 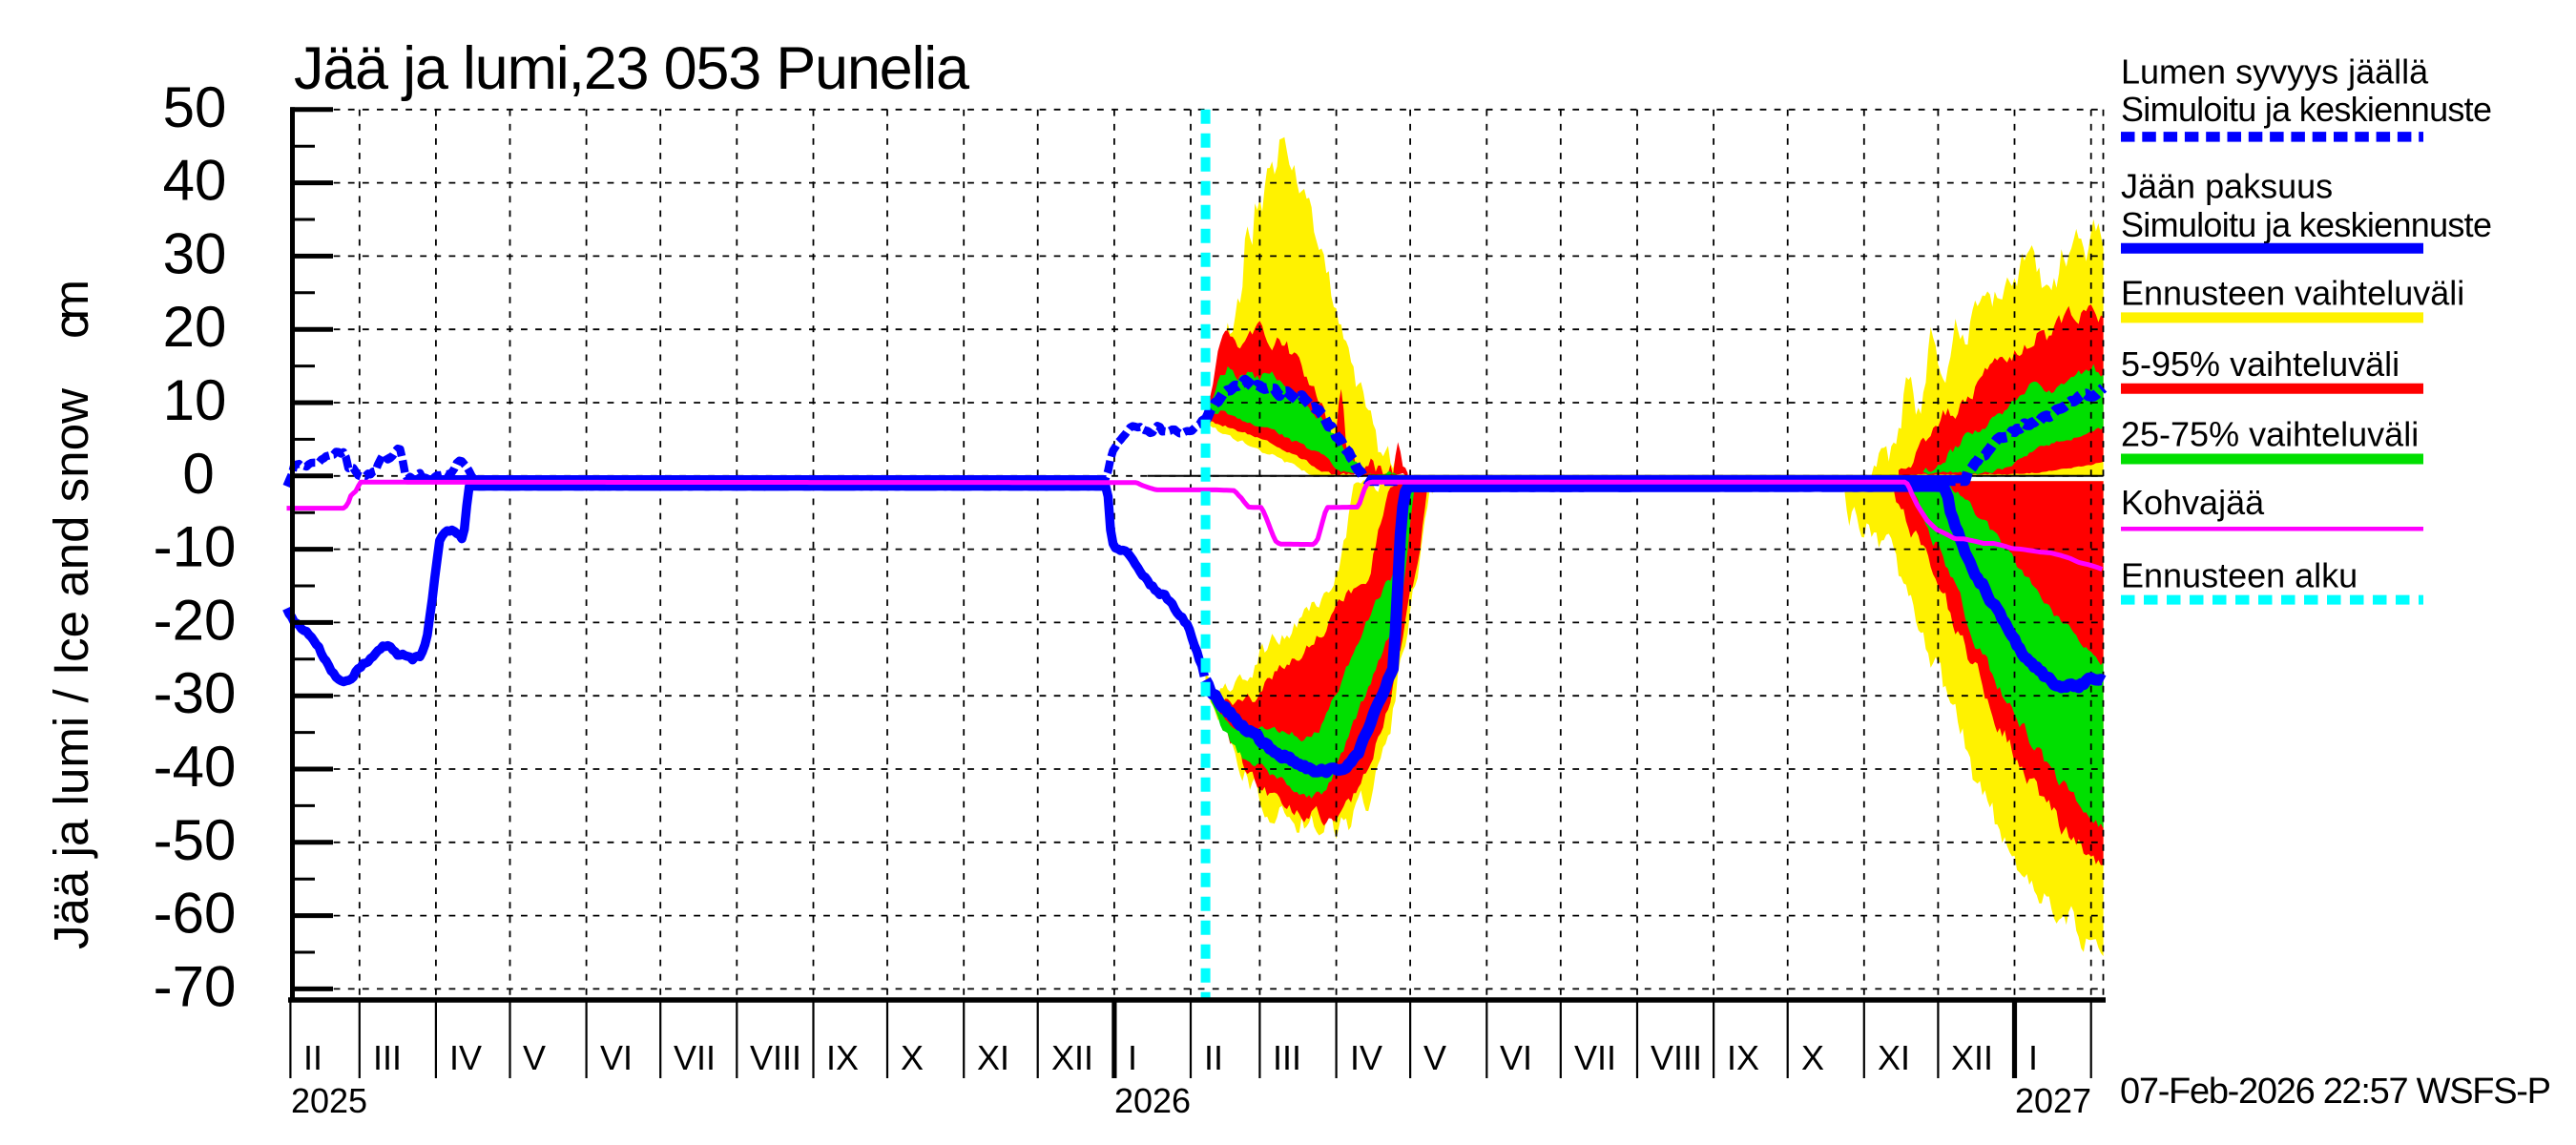 What do you see at coordinates (195, 620) in the screenshot?
I see `svg-text: -20` at bounding box center [195, 620].